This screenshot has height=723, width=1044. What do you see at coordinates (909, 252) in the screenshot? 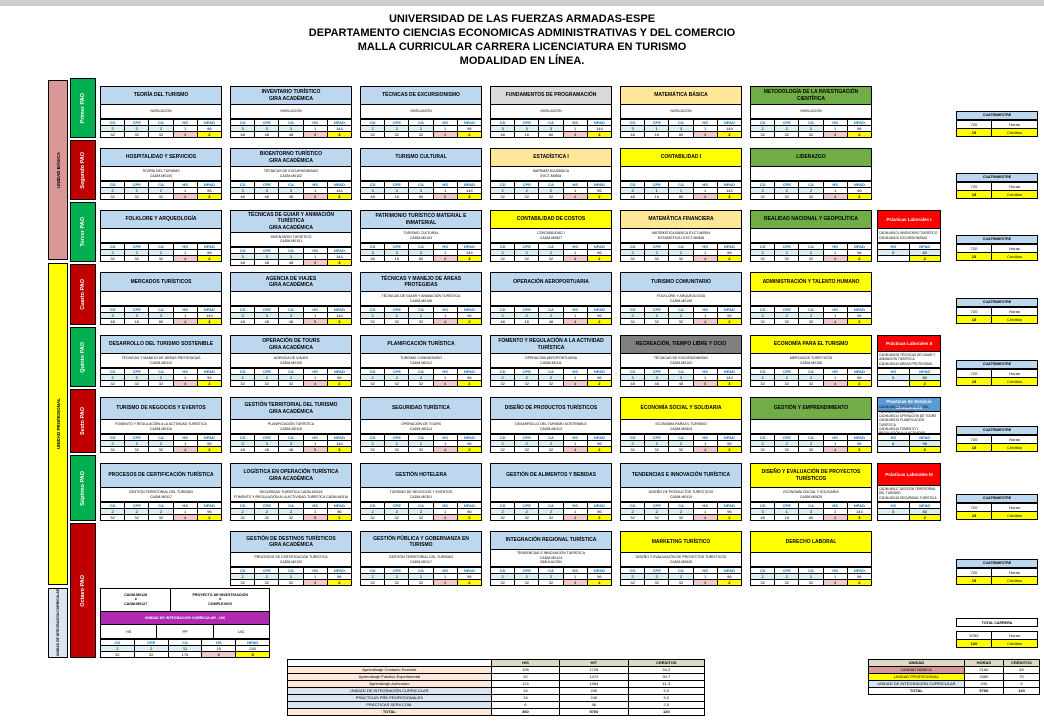
I see `course-hours-table: HS NPAD 5 80 2` at bounding box center [909, 252].